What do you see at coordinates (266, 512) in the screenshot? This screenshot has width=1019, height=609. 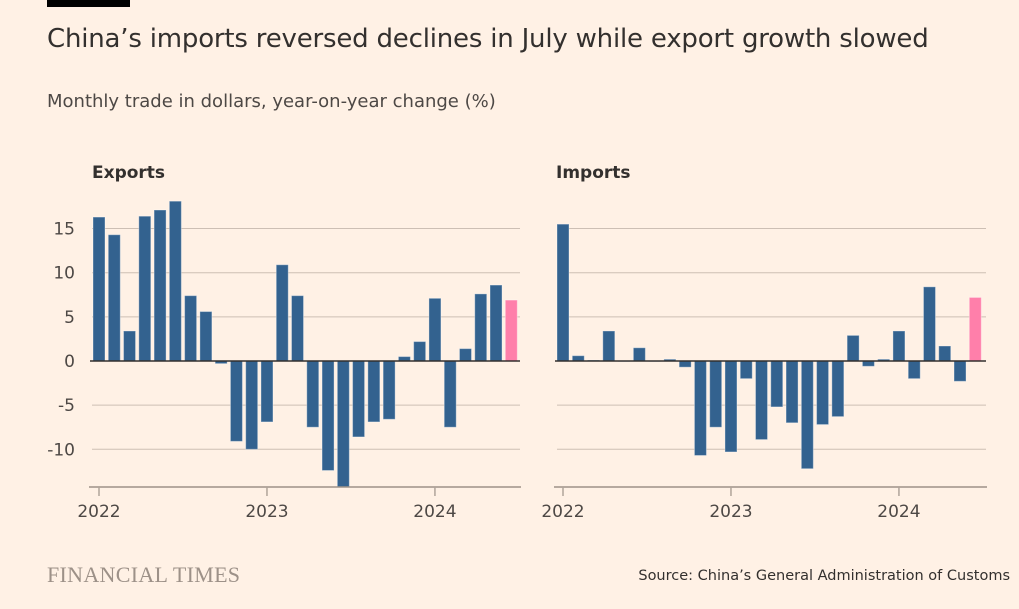 I see `exports-x-tick-label: 2023` at bounding box center [266, 512].